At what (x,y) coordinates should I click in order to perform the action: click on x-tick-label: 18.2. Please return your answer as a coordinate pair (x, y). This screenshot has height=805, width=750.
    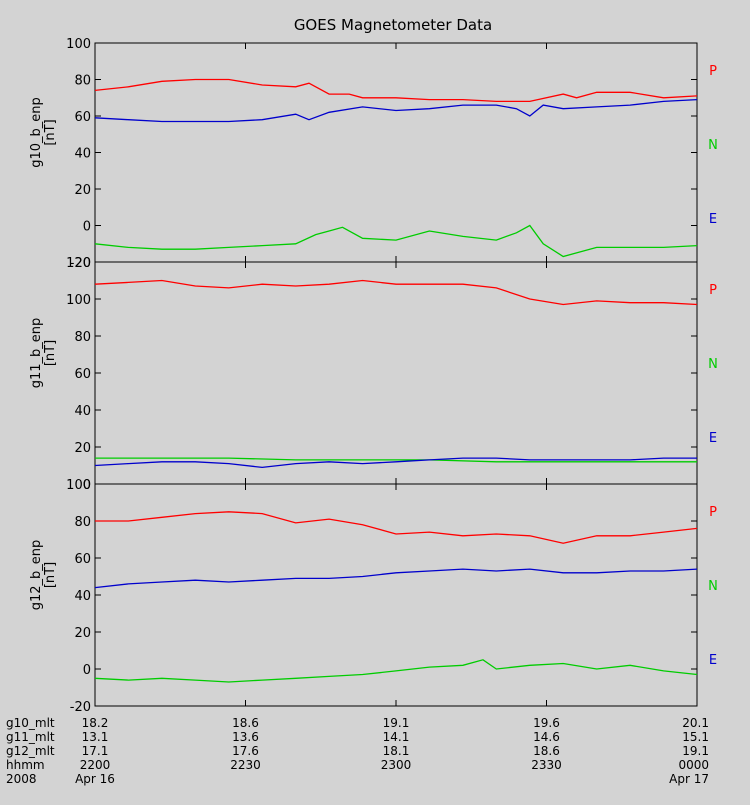
    Looking at the image, I should click on (95, 723).